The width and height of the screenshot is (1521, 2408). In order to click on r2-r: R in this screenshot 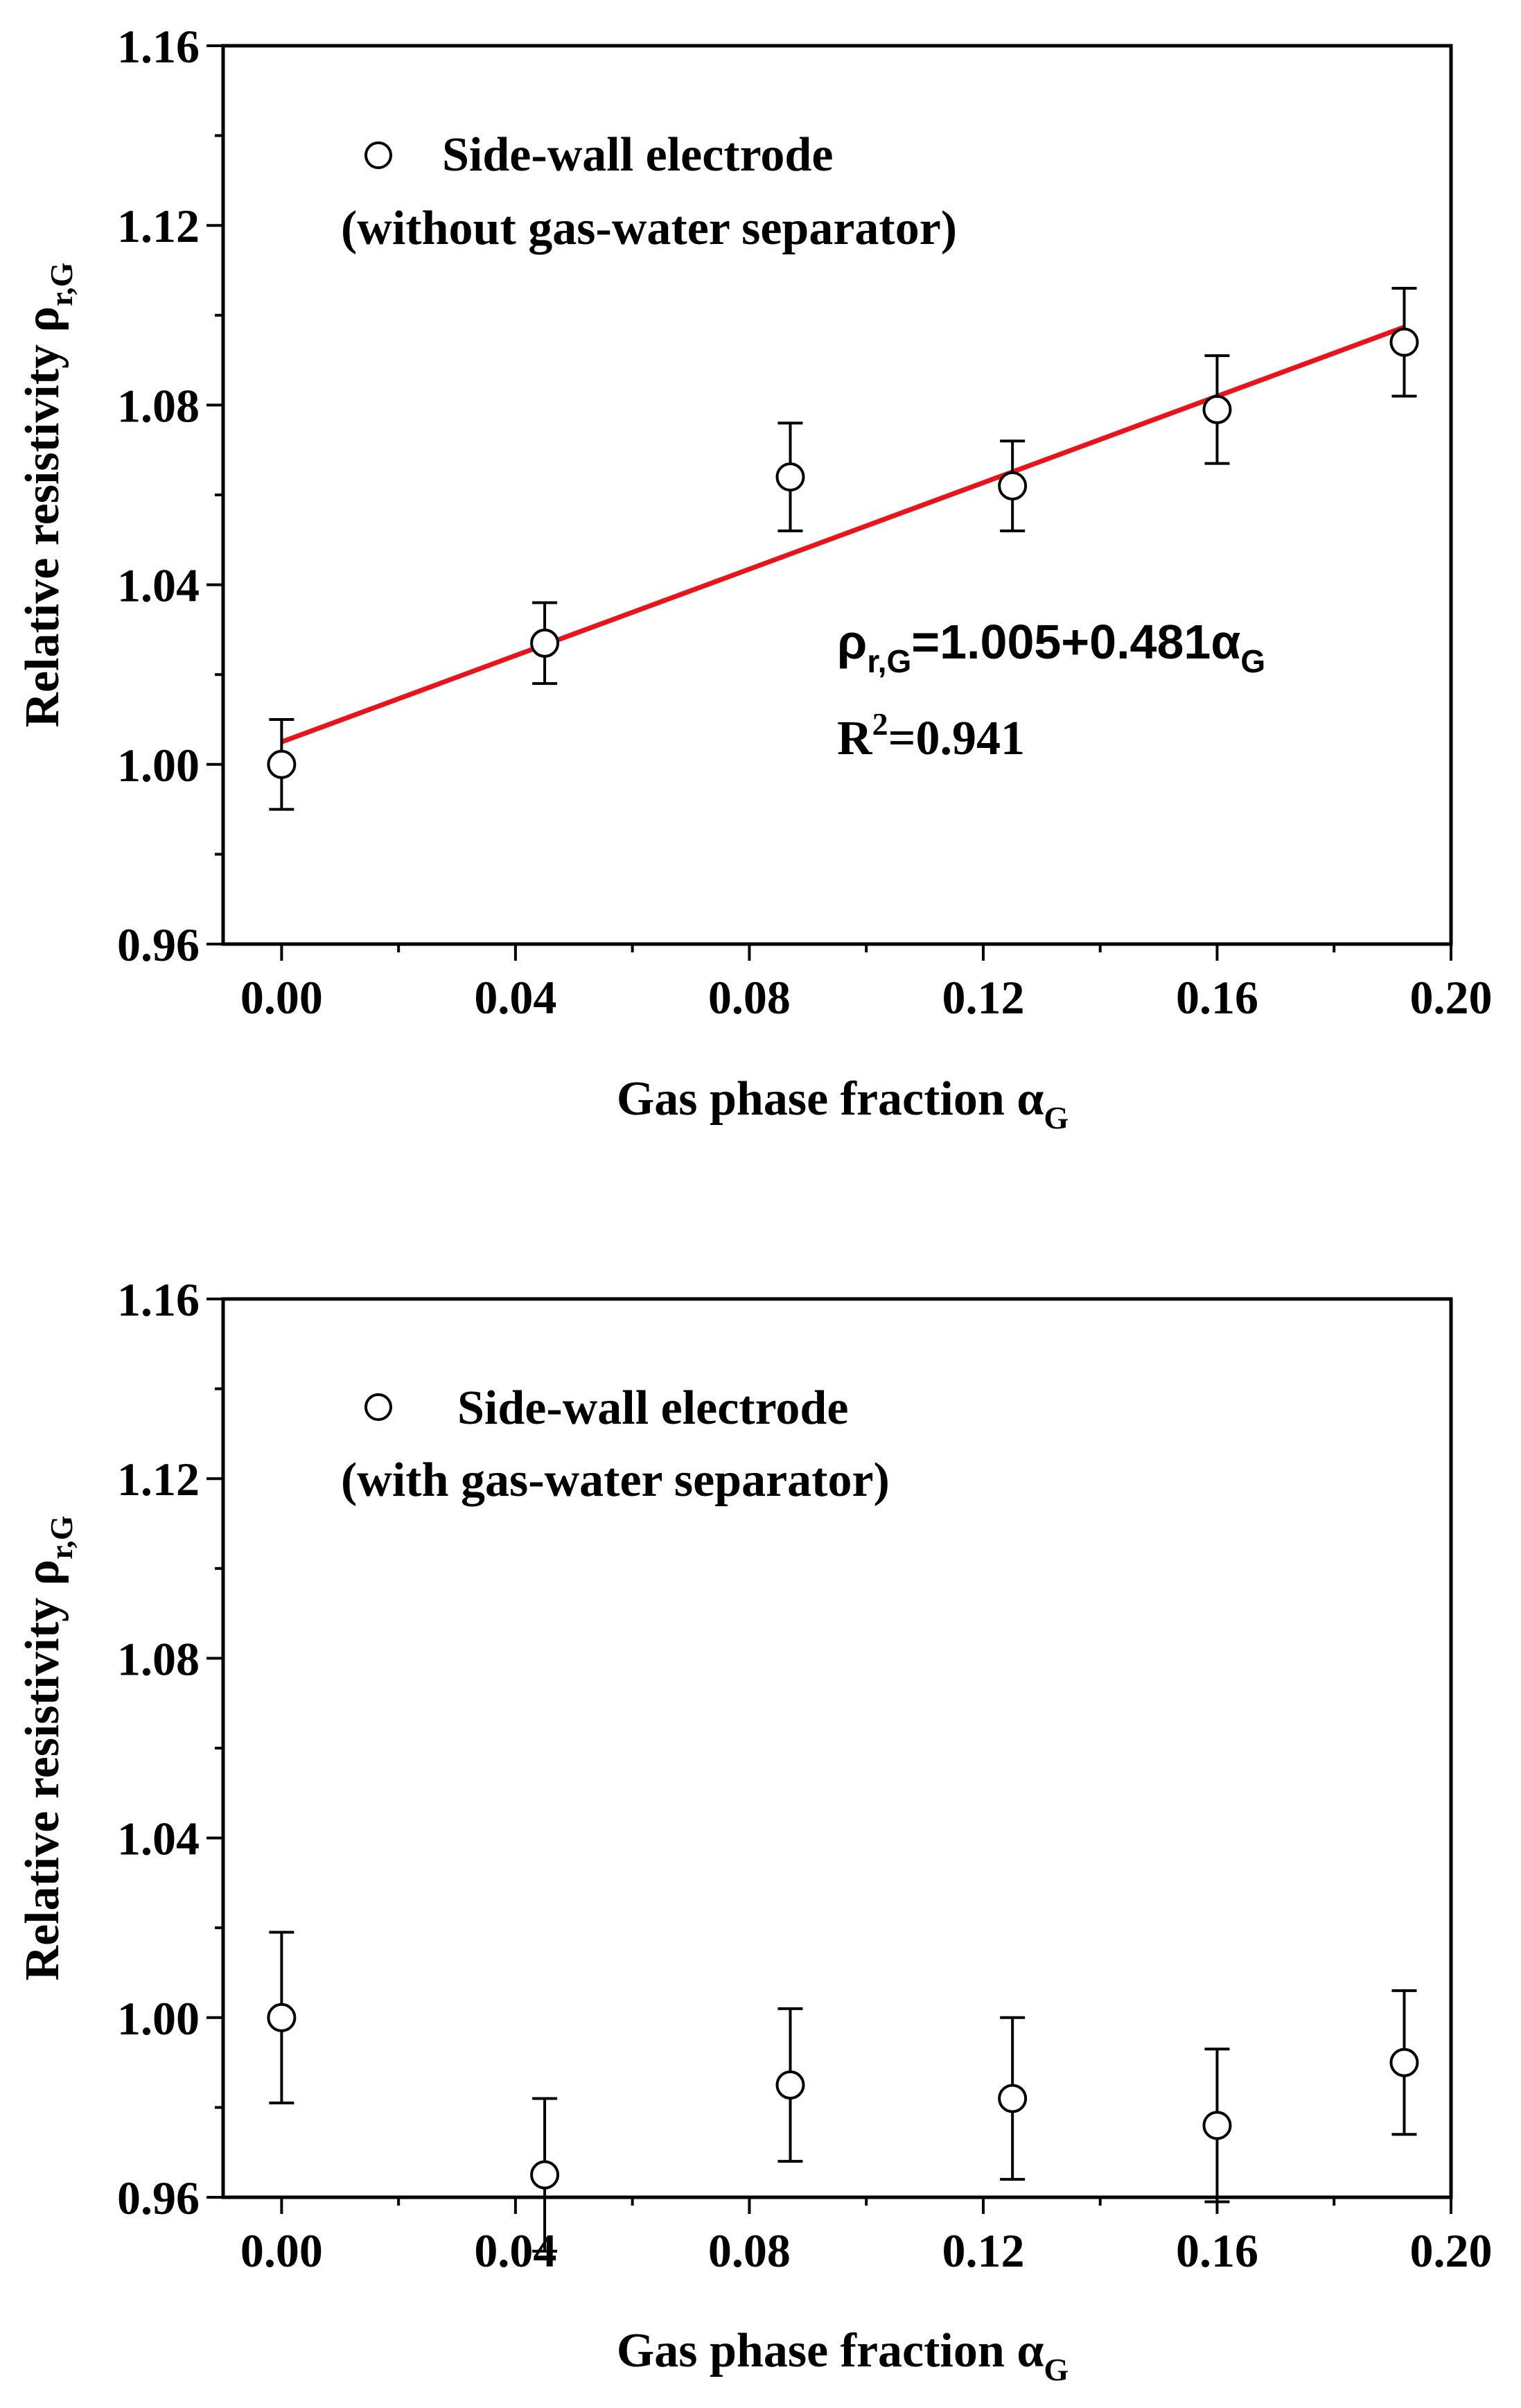, I will do `click(855, 738)`.